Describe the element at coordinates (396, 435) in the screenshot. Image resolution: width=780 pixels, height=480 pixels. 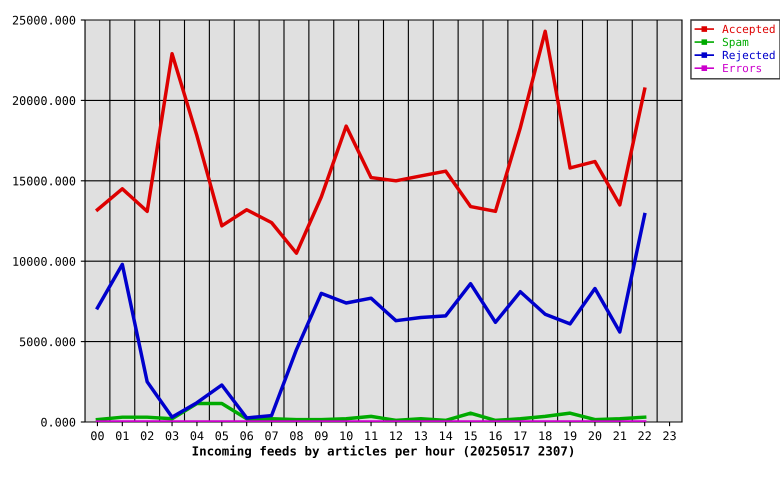
I see `x-tick-label: 12` at that location.